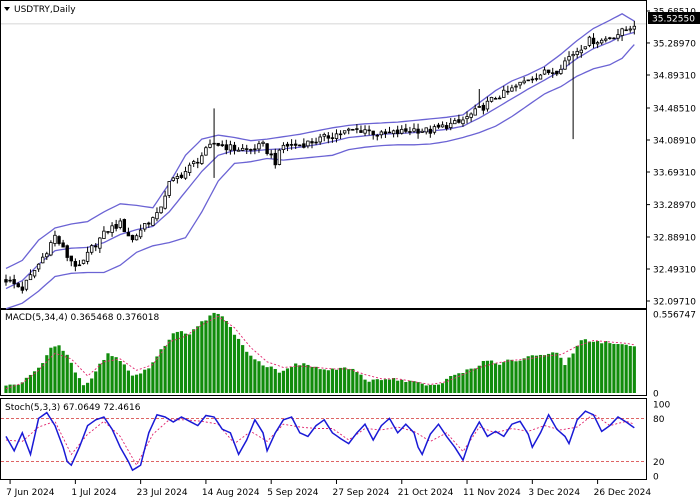  I want to click on price-tick-label: 35.28970, so click(674, 44).